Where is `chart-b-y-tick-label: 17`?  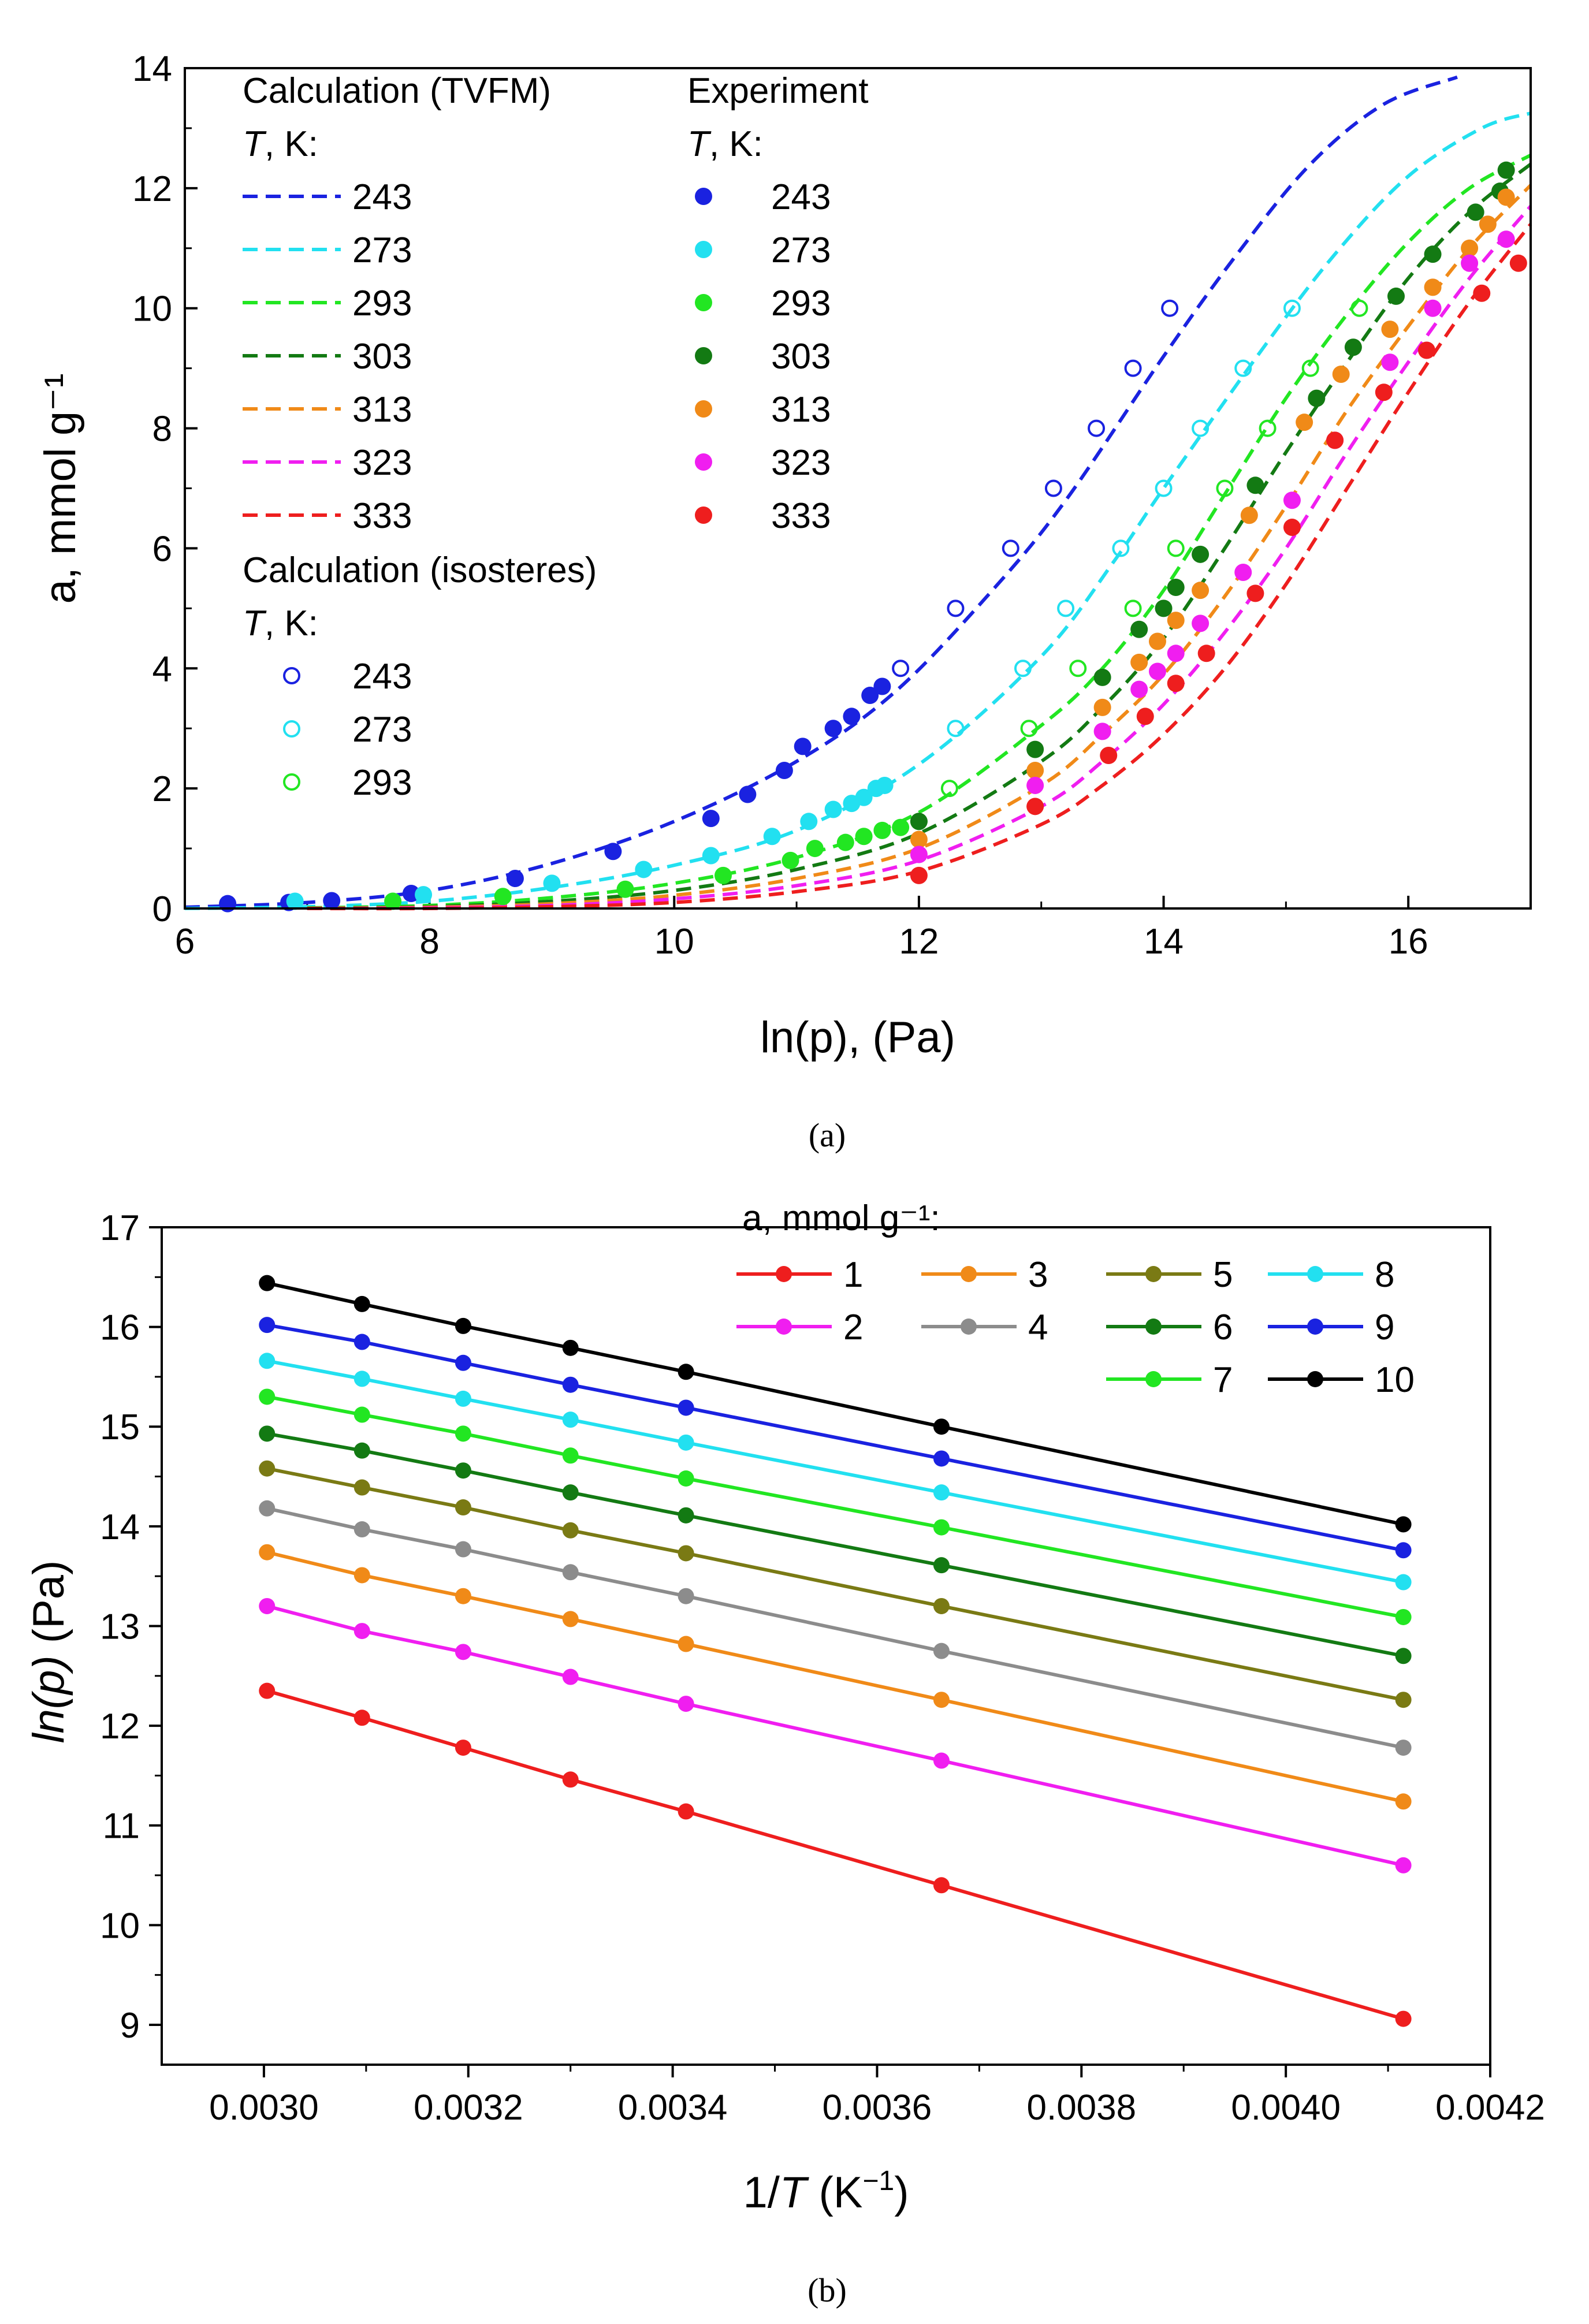 chart-b-y-tick-label: 17 is located at coordinates (120, 1228).